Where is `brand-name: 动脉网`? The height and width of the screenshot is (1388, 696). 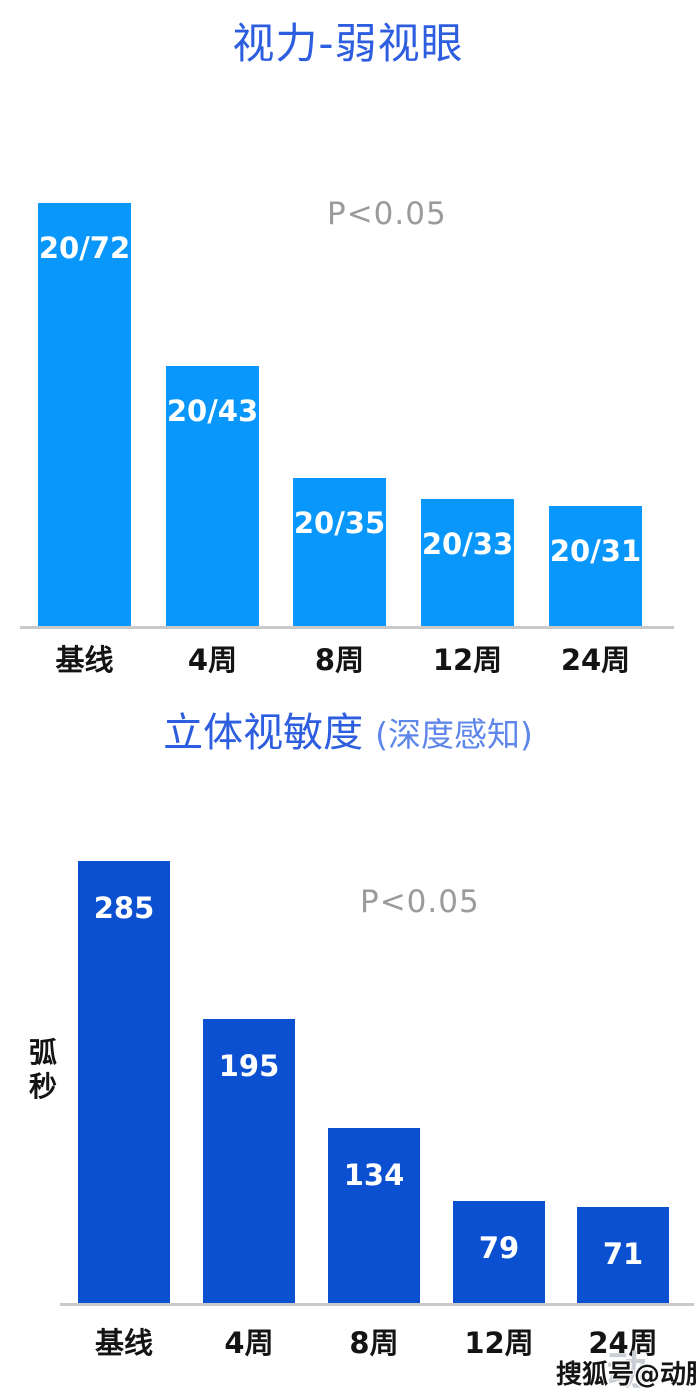
brand-name: 动脉网 is located at coordinates (627, 1368).